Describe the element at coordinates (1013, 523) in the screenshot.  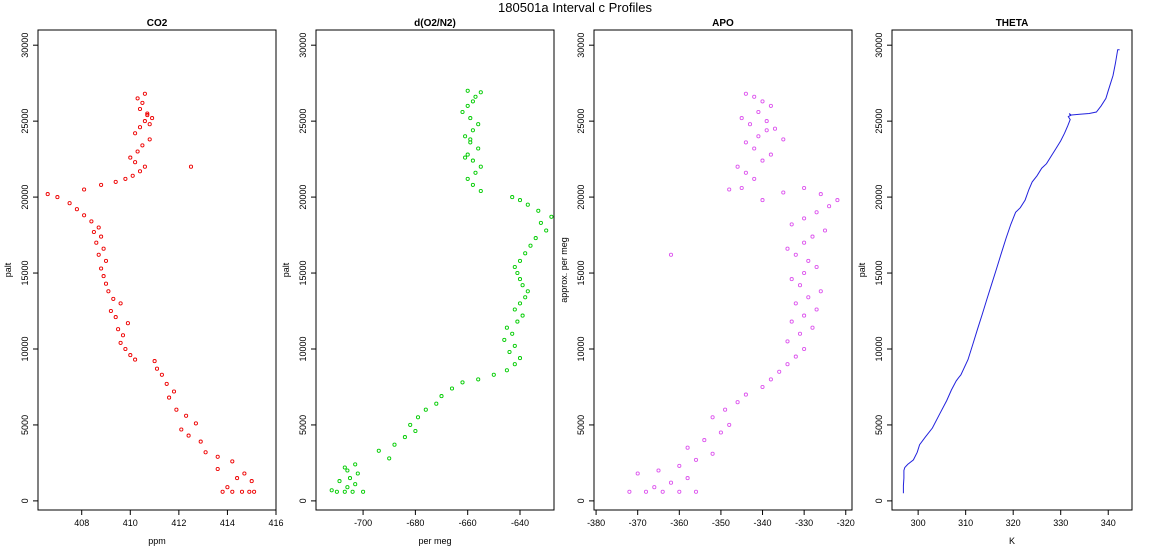
I see `chart-theta-xtick-label: 320` at that location.